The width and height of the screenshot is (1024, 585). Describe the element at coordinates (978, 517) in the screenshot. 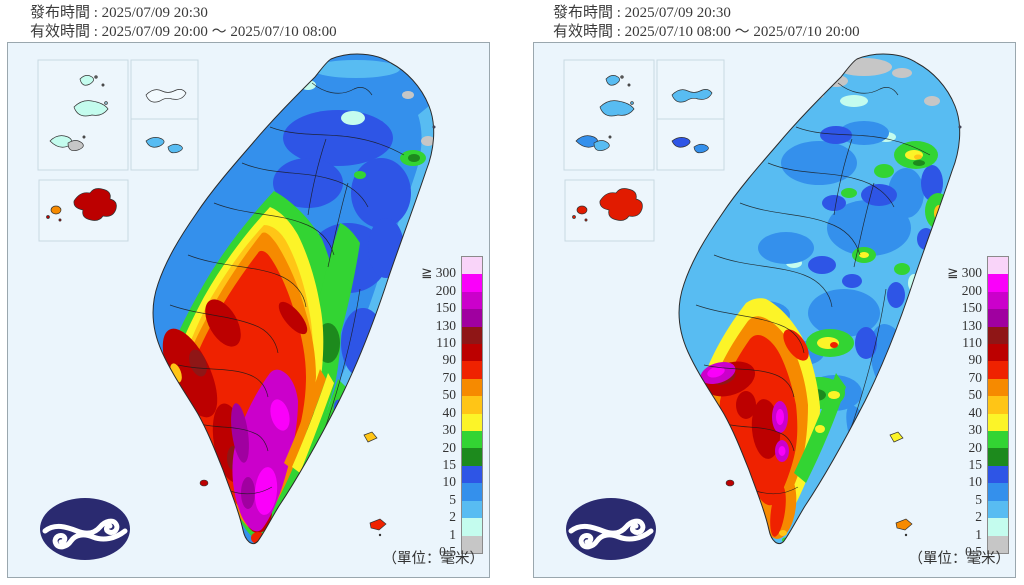

I see `legend-label: 2` at that location.